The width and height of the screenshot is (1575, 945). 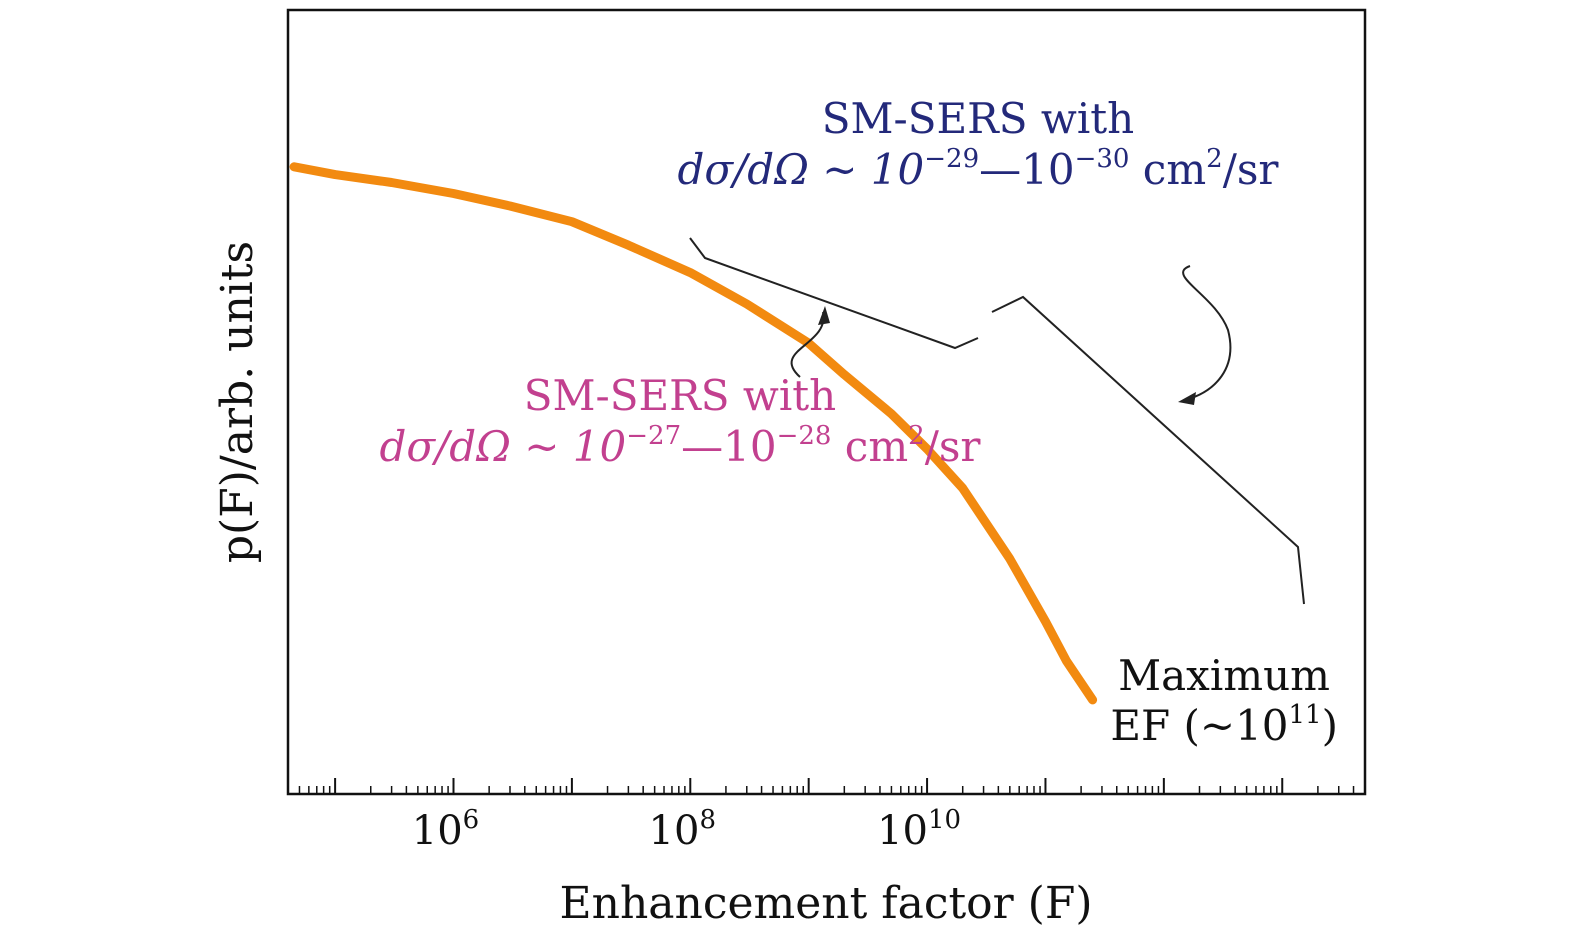 What do you see at coordinates (826, 786) in the screenshot?
I see `x-axis-ticks` at bounding box center [826, 786].